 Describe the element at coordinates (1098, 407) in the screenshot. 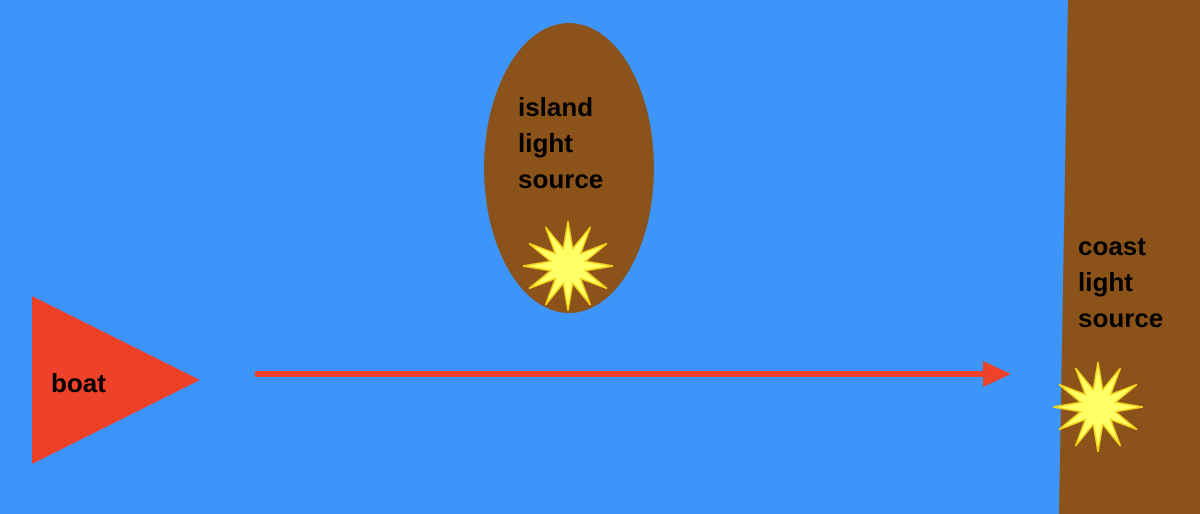

I see `coast-light-star-icon` at that location.